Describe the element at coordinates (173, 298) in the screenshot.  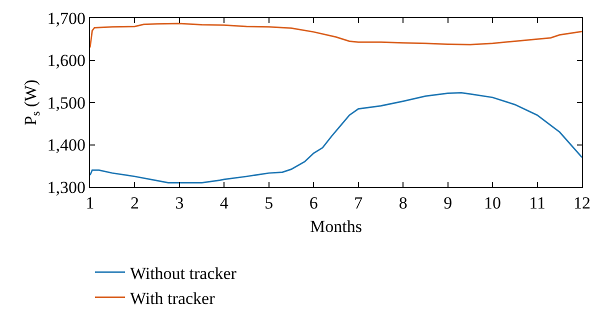
I see `legend-label: With tracker` at that location.